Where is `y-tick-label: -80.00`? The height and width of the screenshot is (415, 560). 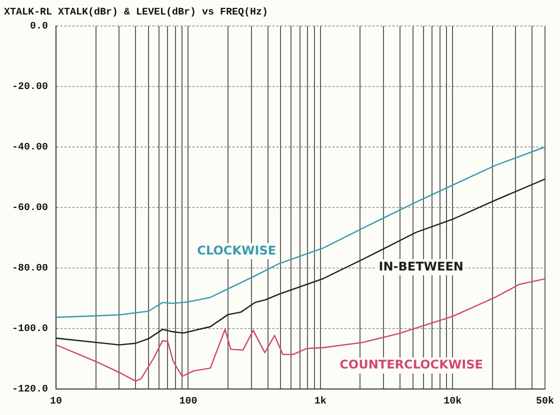
y-tick-label: -80.00 is located at coordinates (30, 269).